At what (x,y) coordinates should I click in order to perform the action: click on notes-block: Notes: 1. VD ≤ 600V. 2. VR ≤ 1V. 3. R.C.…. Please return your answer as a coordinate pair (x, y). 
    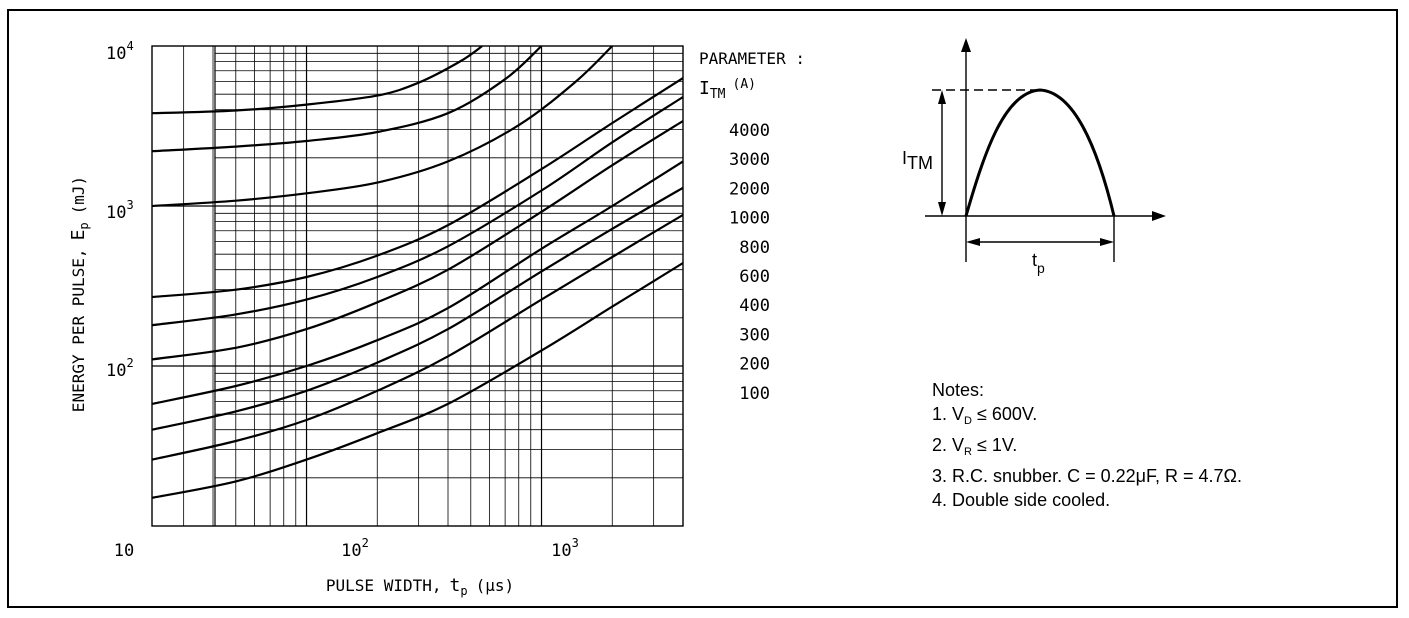
    Looking at the image, I should click on (1162, 445).